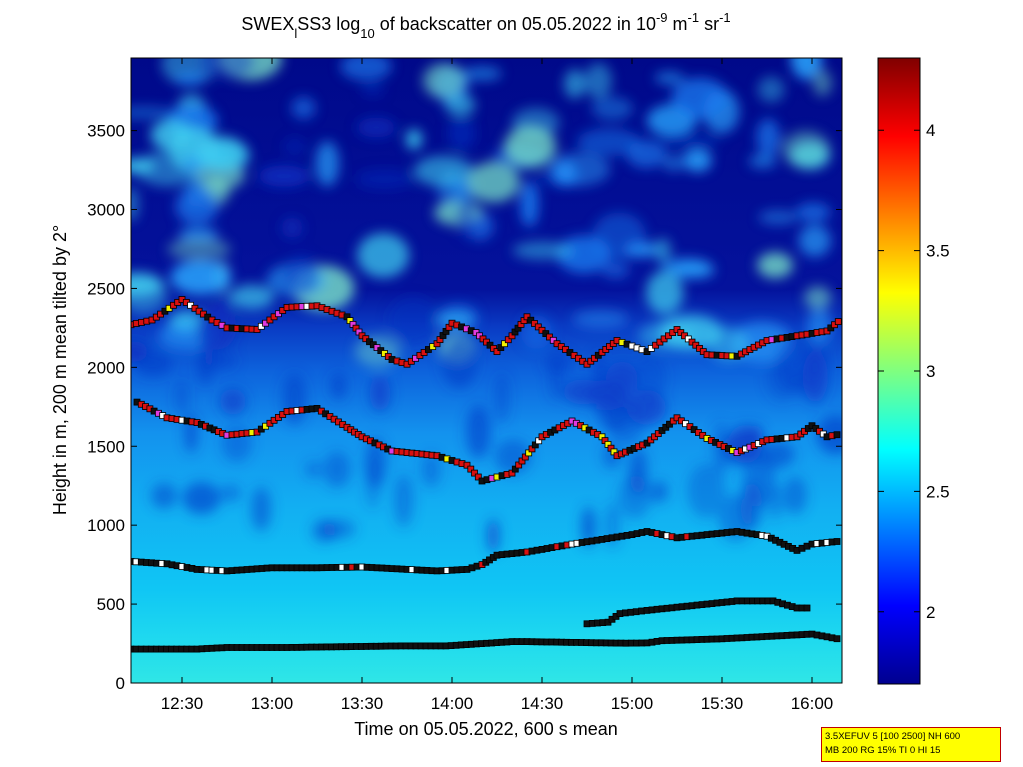 This screenshot has width=1023, height=767. I want to click on y-tick-label: 500, so click(111, 604).